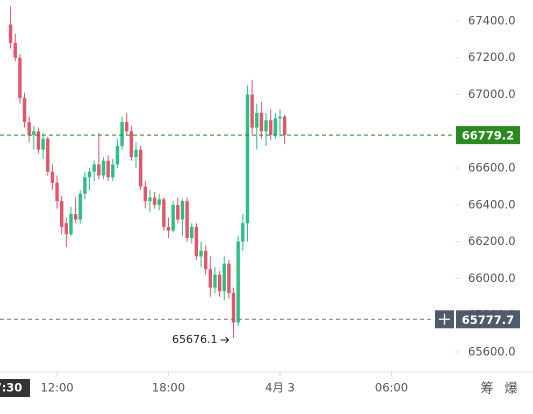 This screenshot has height=414, width=533. Describe the element at coordinates (492, 20) in the screenshot. I see `y-tick-label: 67400.0` at that location.